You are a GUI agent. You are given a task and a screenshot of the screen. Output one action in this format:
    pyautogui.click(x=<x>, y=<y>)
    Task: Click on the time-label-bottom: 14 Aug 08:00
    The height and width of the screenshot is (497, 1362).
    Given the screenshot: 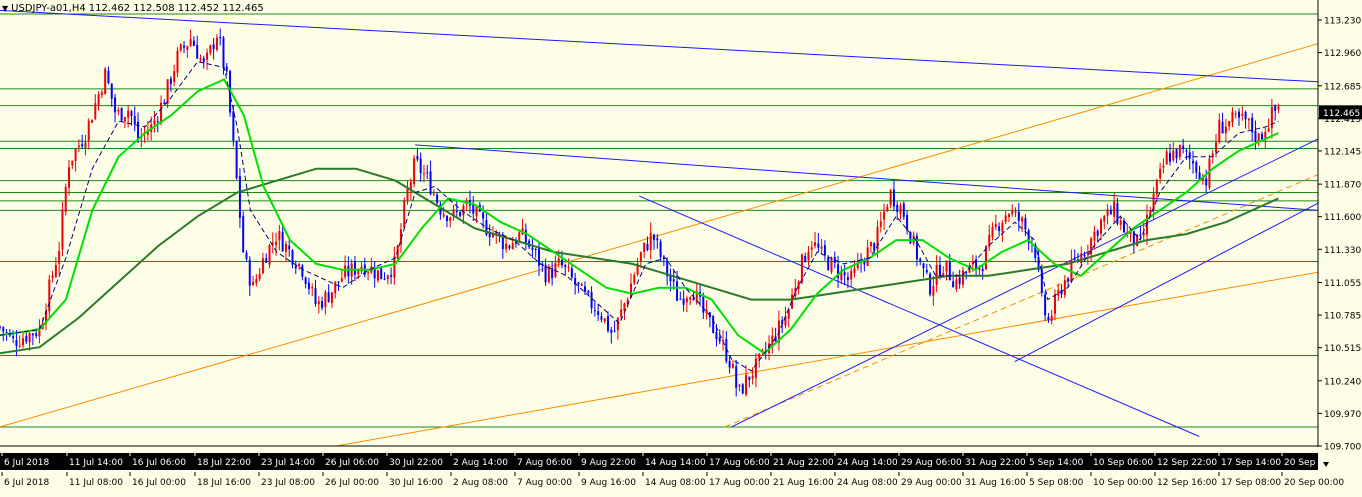 What is the action you would take?
    pyautogui.click(x=675, y=483)
    